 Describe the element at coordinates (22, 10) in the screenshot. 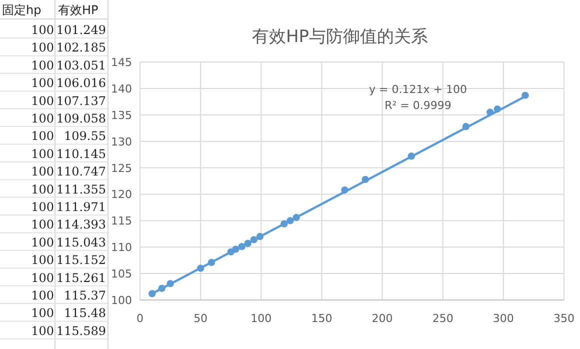

I see `category-label: 固定hp` at that location.